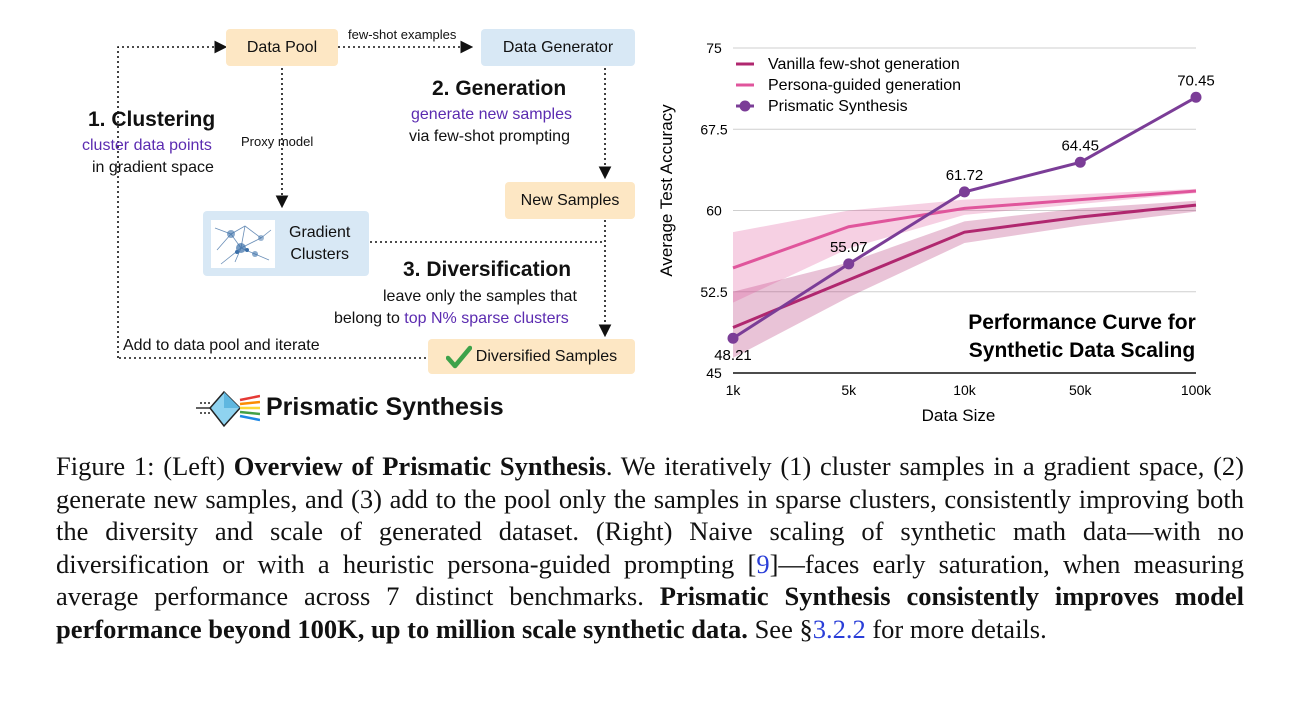 This screenshot has width=1298, height=710. What do you see at coordinates (172, 199) in the screenshot?
I see `loop-arrow` at bounding box center [172, 199].